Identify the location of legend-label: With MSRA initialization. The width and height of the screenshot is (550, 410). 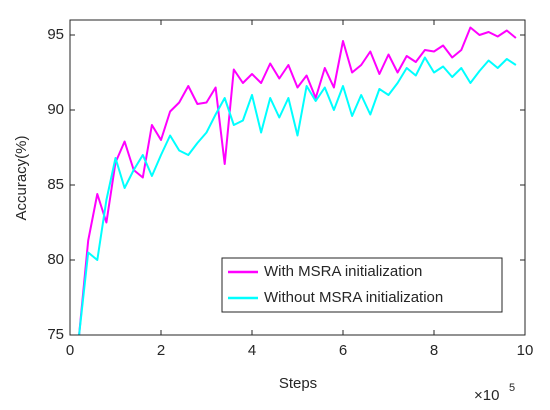
(343, 271).